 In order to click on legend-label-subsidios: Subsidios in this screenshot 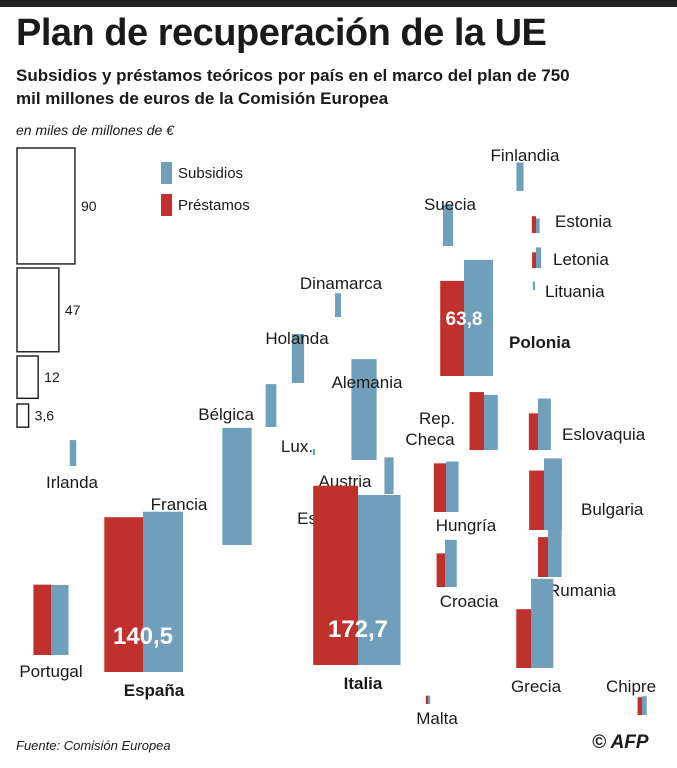, I will do `click(210, 173)`.